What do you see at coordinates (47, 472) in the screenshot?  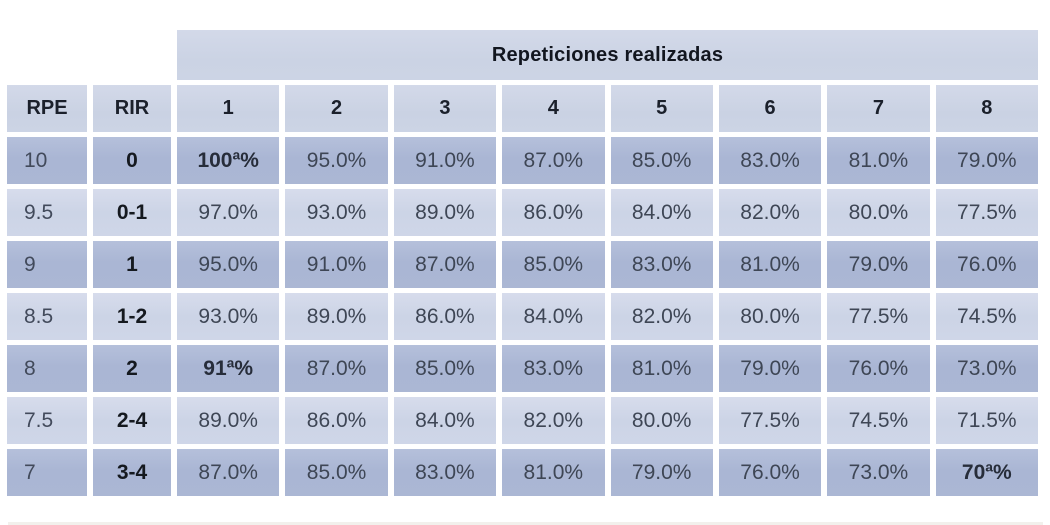 I see `rpe-cell: 7` at bounding box center [47, 472].